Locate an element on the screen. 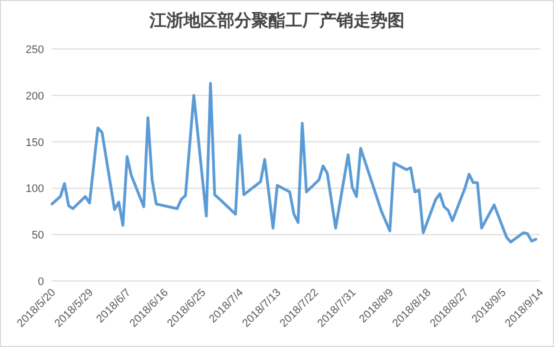  y-tick-label: 0 is located at coordinates (41, 282).